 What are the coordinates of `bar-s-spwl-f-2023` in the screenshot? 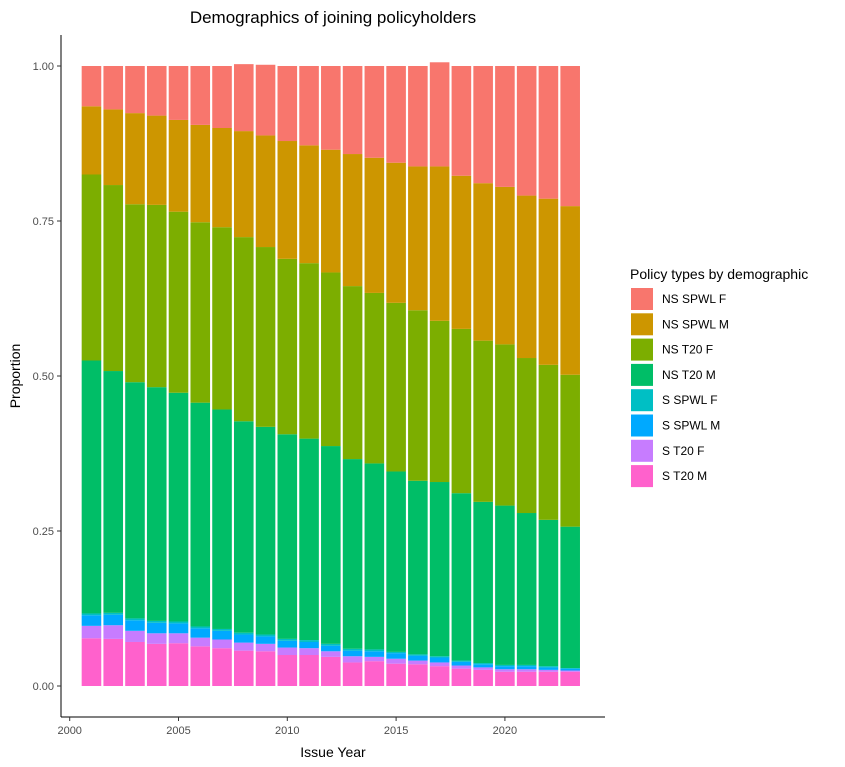 It's located at (570, 668).